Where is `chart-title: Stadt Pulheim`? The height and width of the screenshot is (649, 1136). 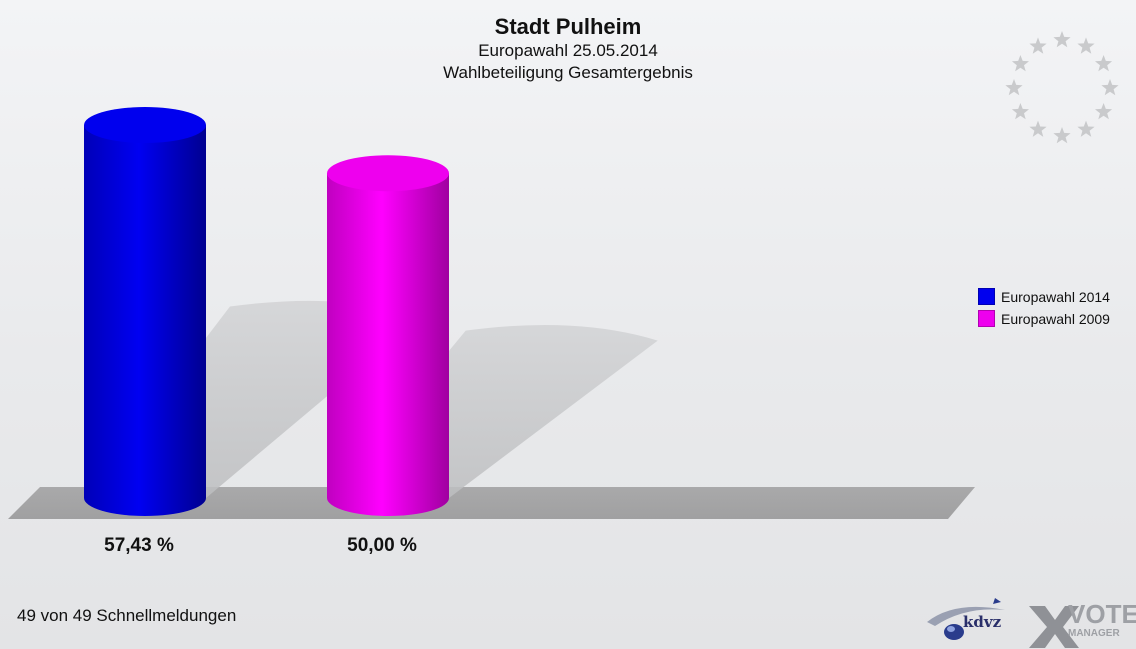
chart-title: Stadt Pulheim is located at coordinates (568, 26).